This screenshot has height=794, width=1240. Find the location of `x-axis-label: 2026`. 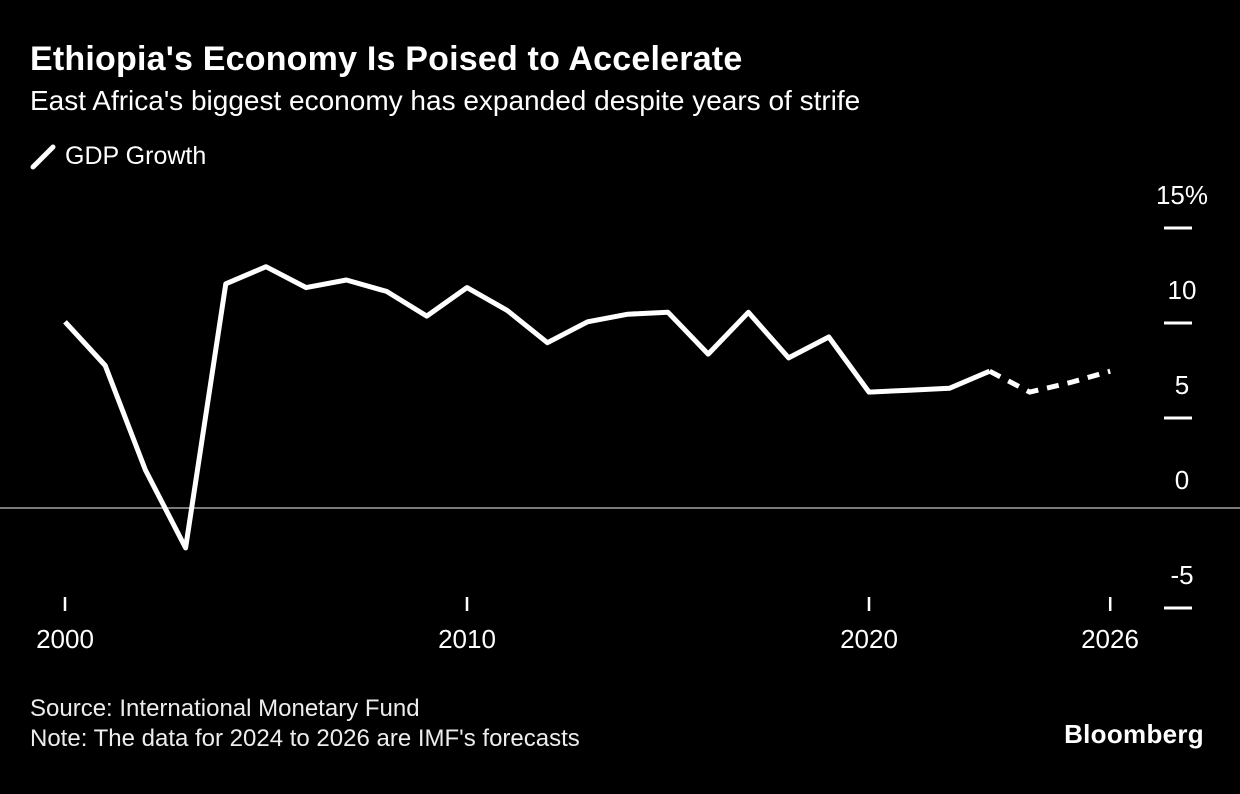

x-axis-label: 2026 is located at coordinates (1110, 639).